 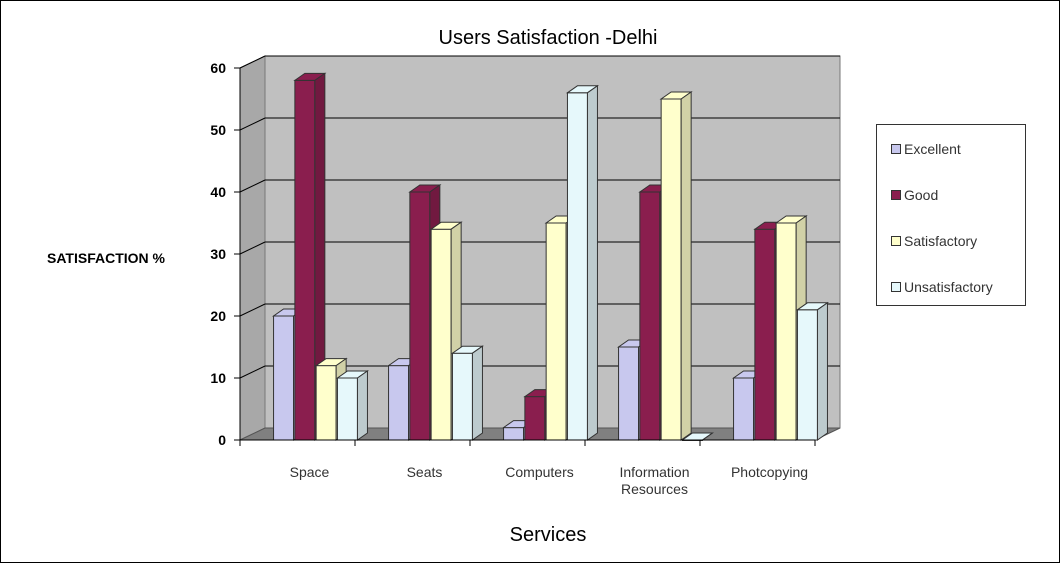 I want to click on y-tick-label: 20, so click(x=218, y=316).